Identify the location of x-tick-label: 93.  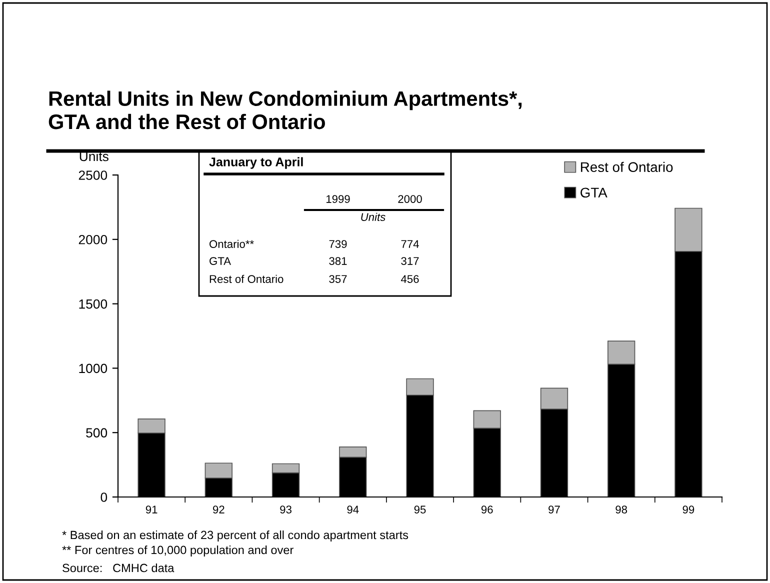
(286, 510).